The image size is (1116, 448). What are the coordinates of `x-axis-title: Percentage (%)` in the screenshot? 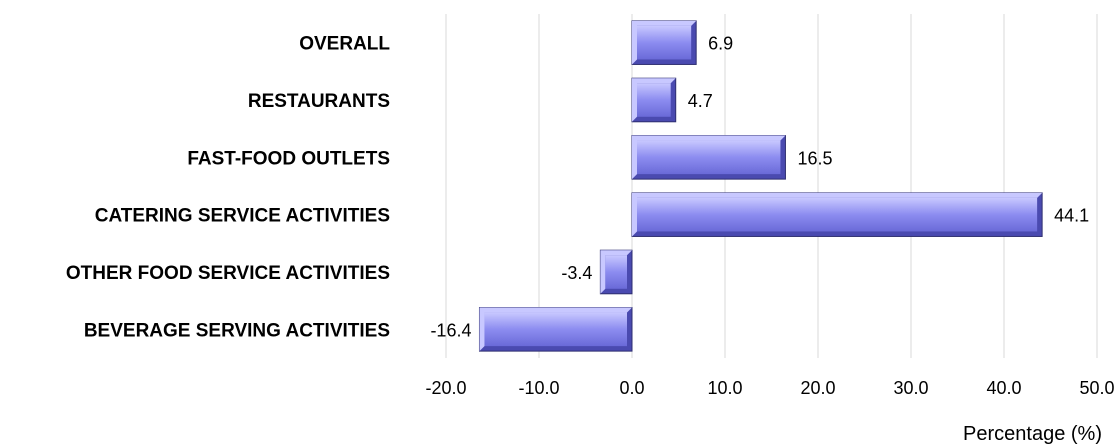 It's located at (1032, 434).